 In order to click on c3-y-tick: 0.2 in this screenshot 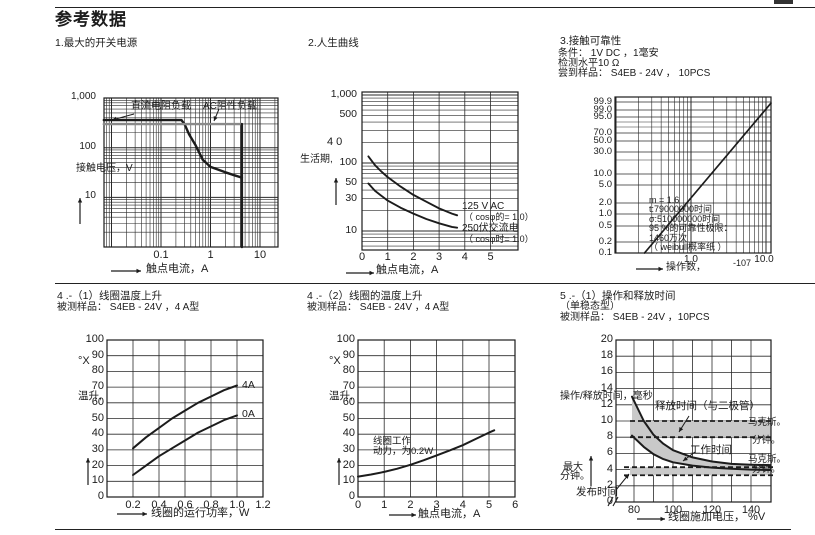, I will do `click(605, 241)`.